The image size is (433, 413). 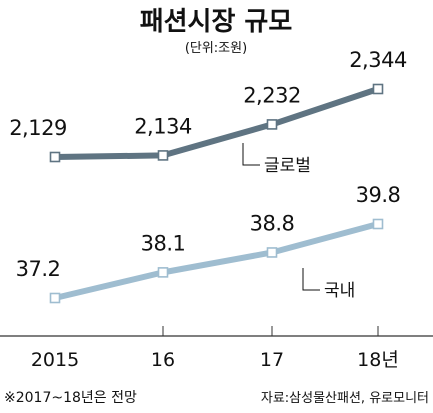 What do you see at coordinates (378, 360) in the screenshot?
I see `x-tick-label: 18년` at bounding box center [378, 360].